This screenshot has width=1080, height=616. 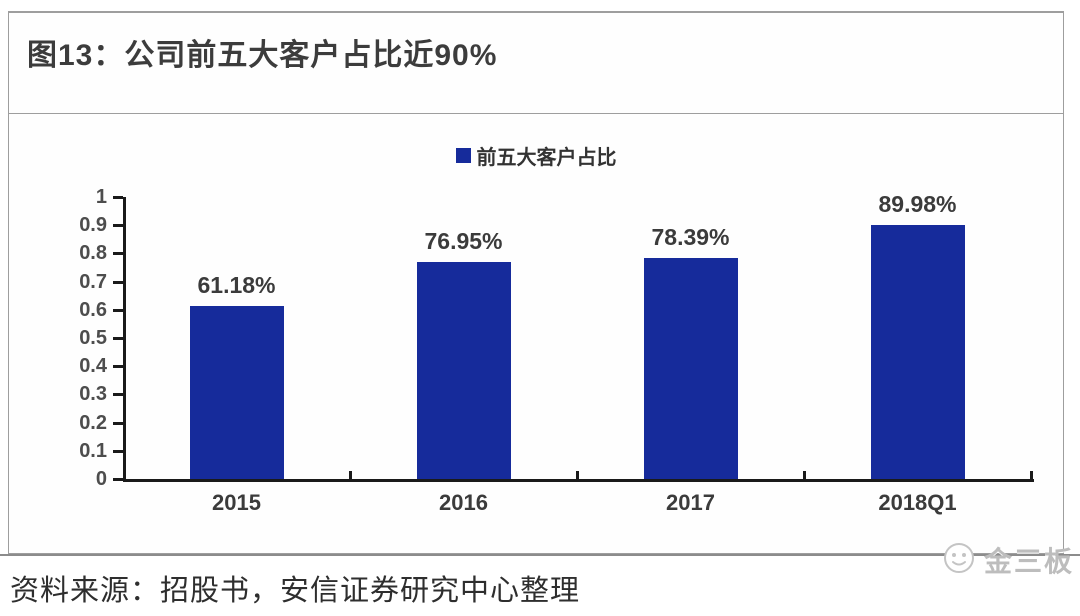 I want to click on y-axis-tick-label: 0.2, so click(x=93, y=422).